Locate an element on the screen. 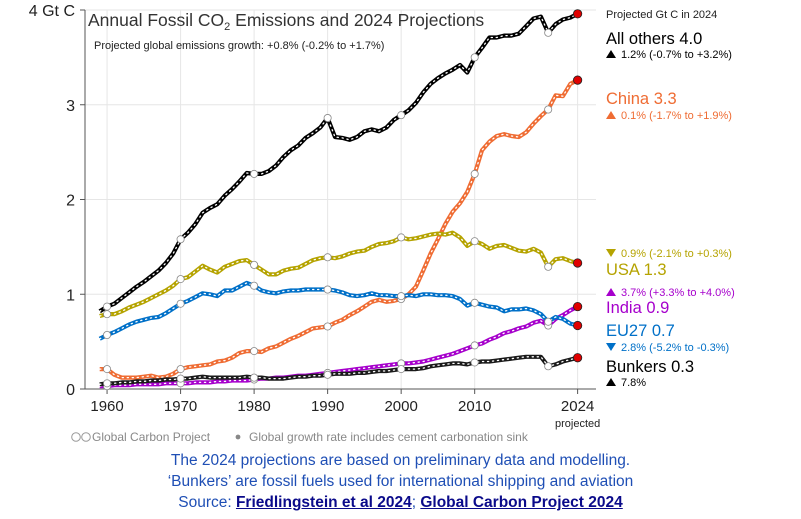 The image size is (801, 519). bullet-icon is located at coordinates (238, 437).